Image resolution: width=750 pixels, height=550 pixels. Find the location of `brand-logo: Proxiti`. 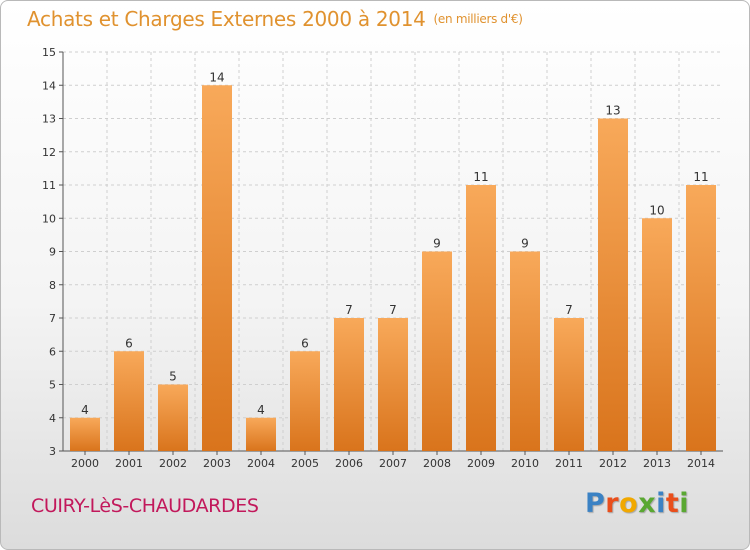

brand-logo: Proxiti is located at coordinates (637, 503).